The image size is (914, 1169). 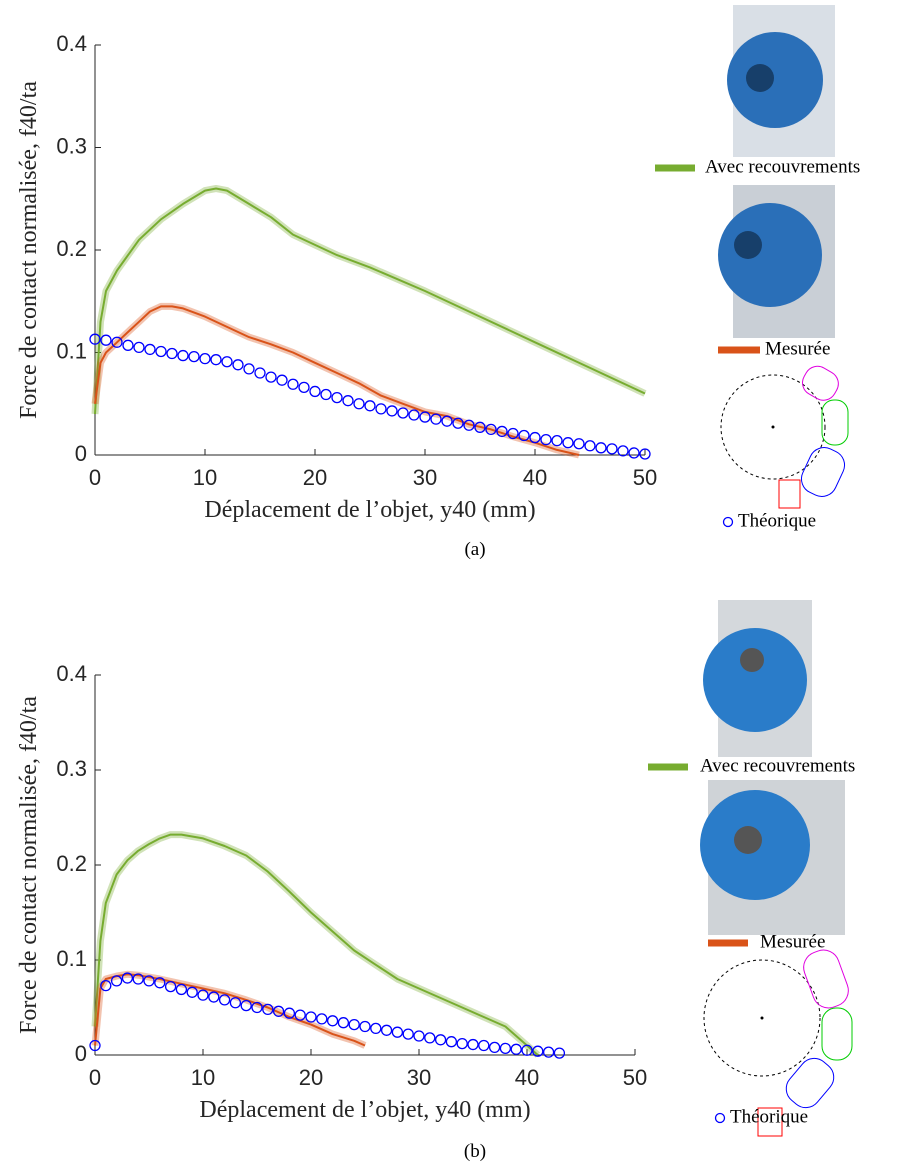 What do you see at coordinates (71, 768) in the screenshot?
I see `y-tick-label: 0.3` at bounding box center [71, 768].